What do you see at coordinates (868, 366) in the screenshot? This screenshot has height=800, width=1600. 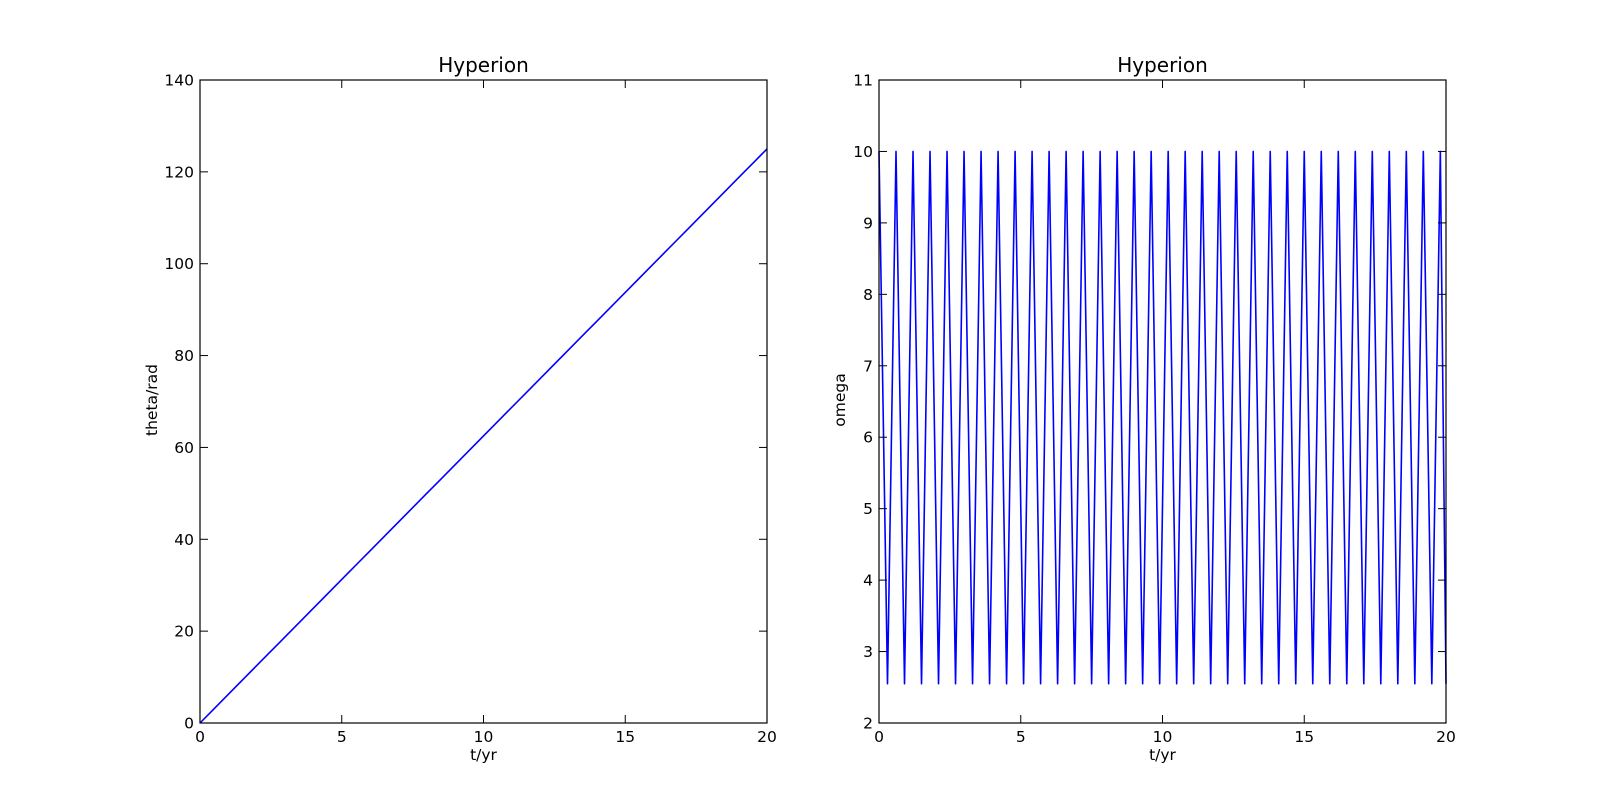 I see `y-tick-label: 7` at bounding box center [868, 366].